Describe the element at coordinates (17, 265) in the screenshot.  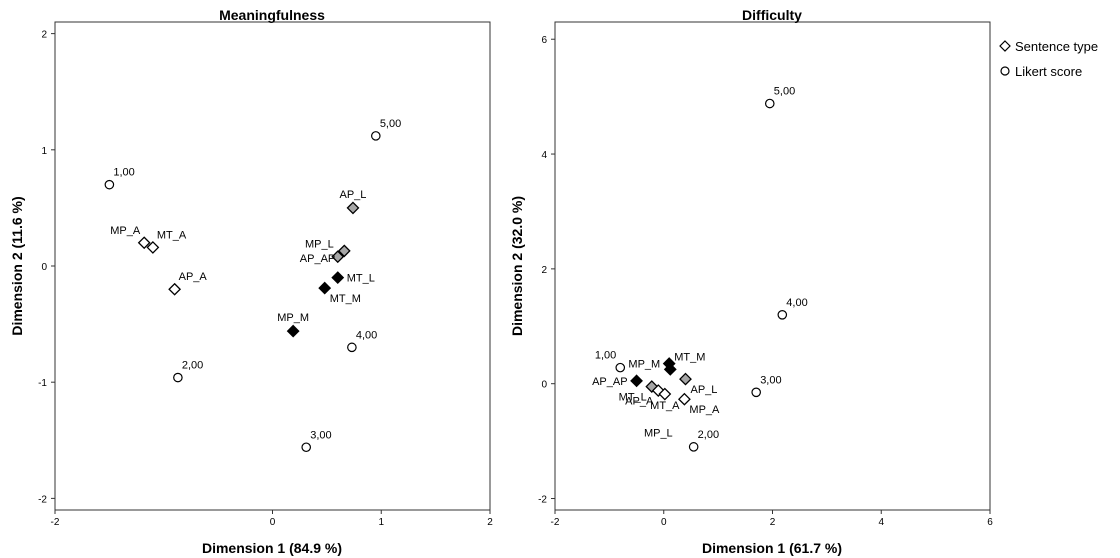
I see `meaningfulness-y-axis-label: Dimension 2 (11.6 %)` at that location.